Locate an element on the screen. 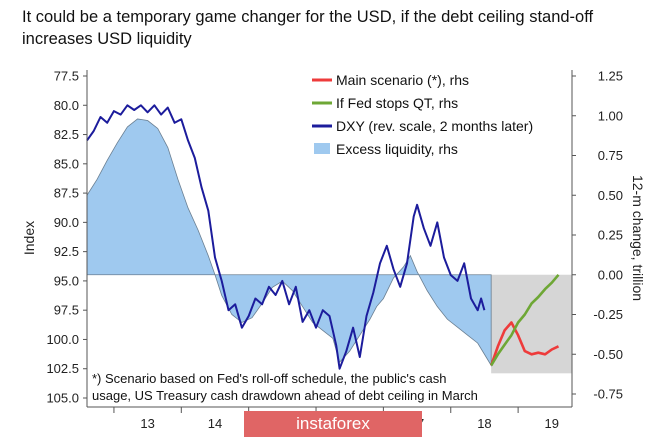 Image resolution: width=665 pixels, height=440 pixels. forecast-shade-layer is located at coordinates (531, 324).